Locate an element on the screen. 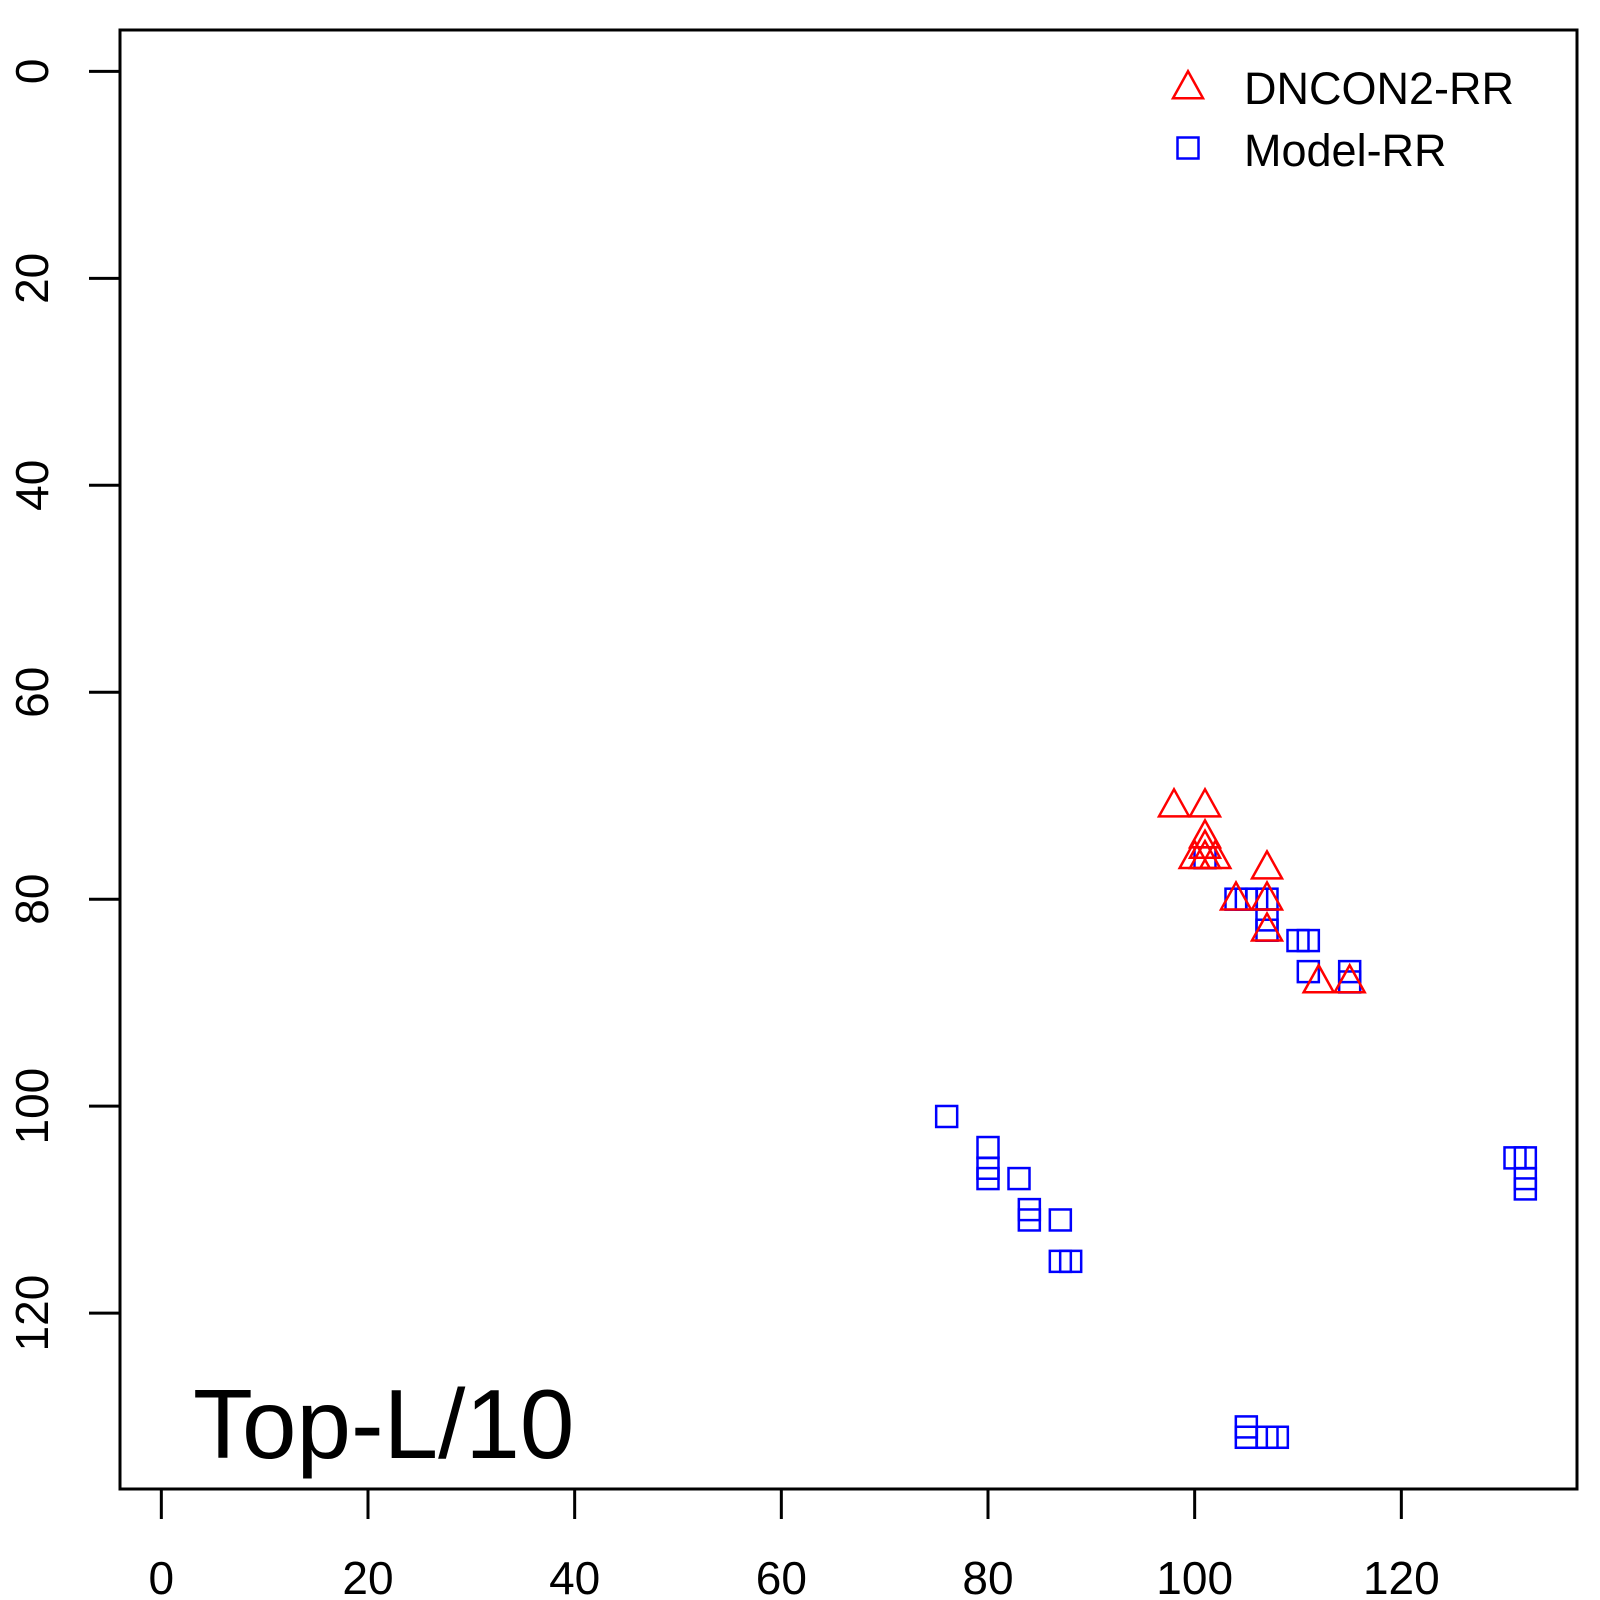 This screenshot has width=1600, height=1600. y-tick-label: 20 is located at coordinates (32, 278).